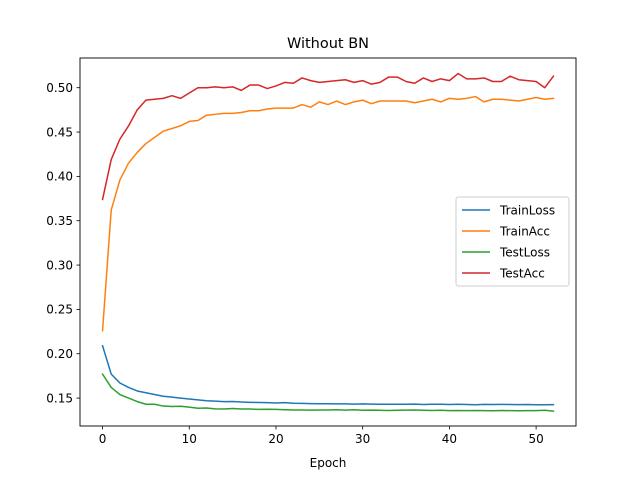 The height and width of the screenshot is (480, 640). Describe the element at coordinates (328, 393) in the screenshot. I see `series-line-testloss` at that location.